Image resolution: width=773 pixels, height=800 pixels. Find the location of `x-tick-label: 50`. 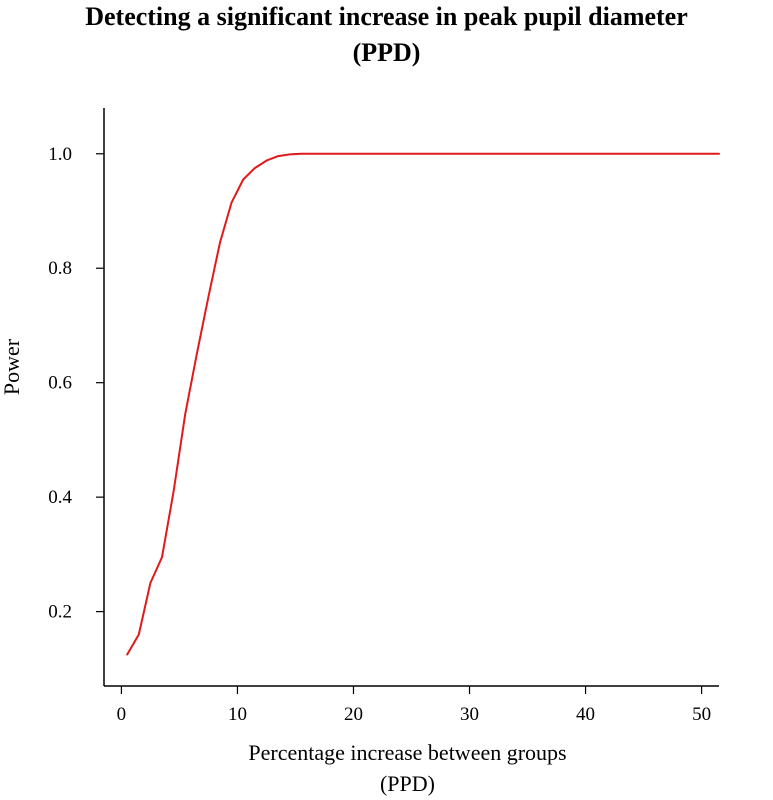

x-tick-label: 50 is located at coordinates (701, 714).